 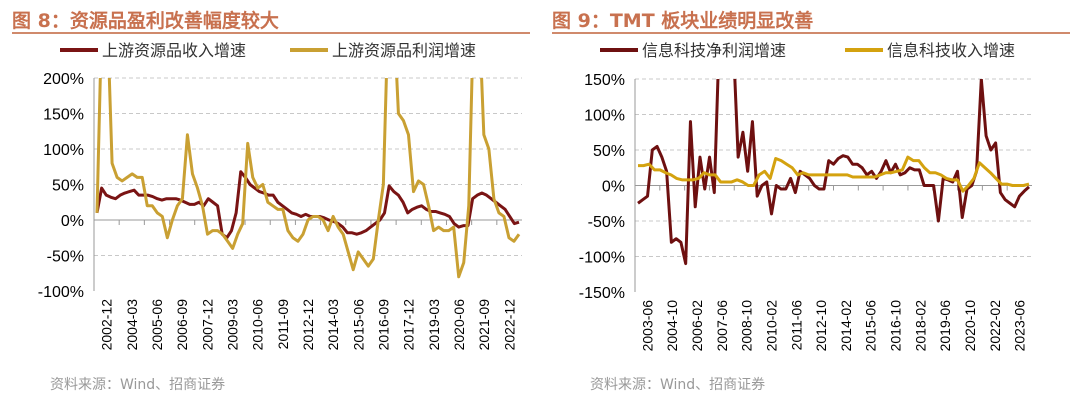 I want to click on x-tick-label: 2003-06, so click(x=647, y=326).